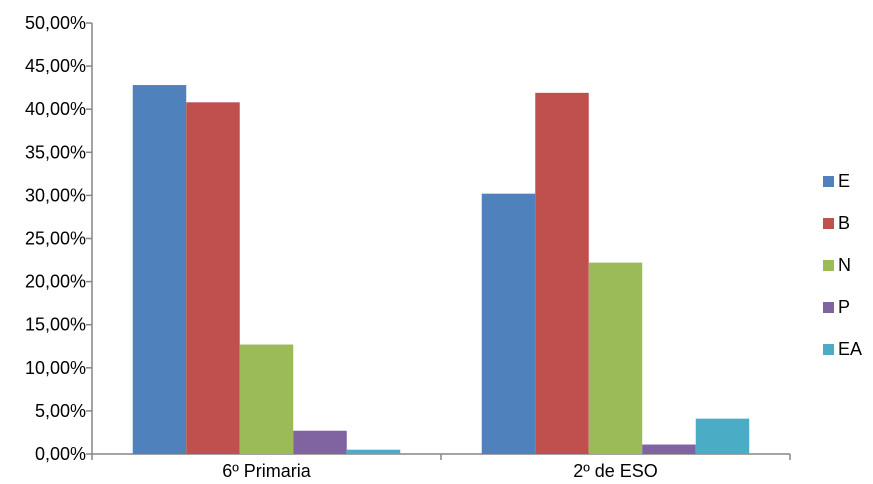 Image resolution: width=873 pixels, height=484 pixels. I want to click on y-tick-label: 40,00%, so click(55, 109).